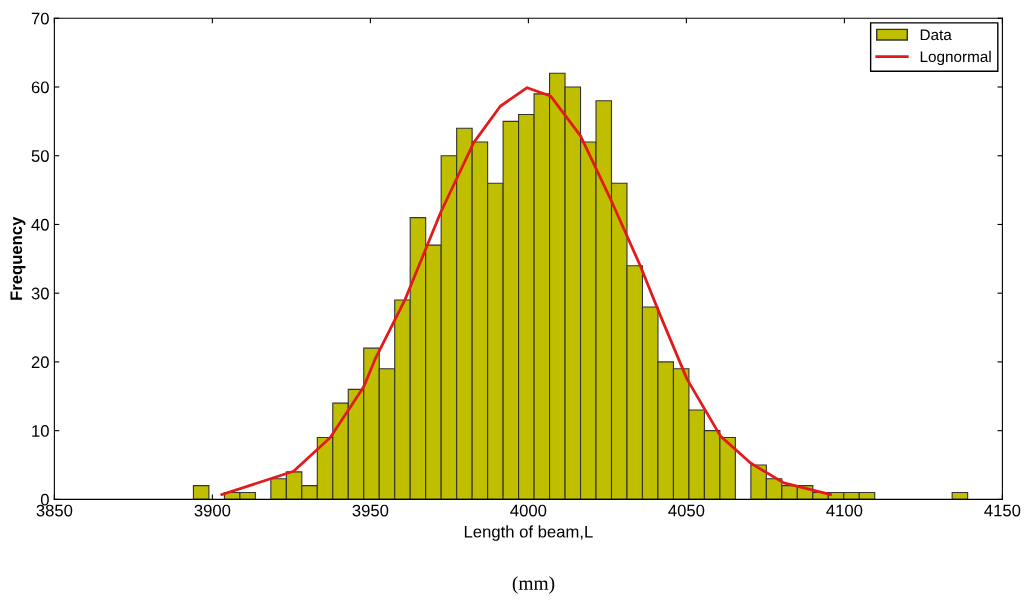  What do you see at coordinates (44, 499) in the screenshot?
I see `y-tick-label: 0` at bounding box center [44, 499].